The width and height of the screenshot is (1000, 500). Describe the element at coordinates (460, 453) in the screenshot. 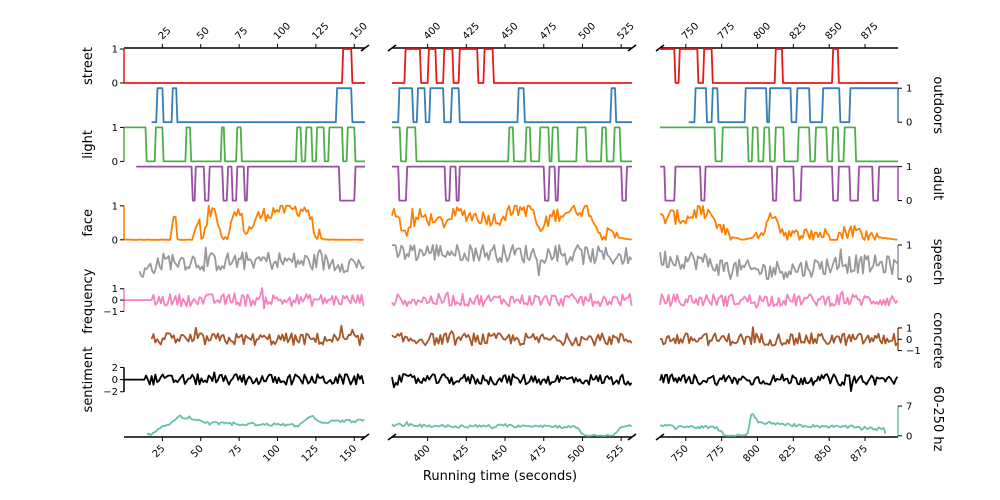

I see `bottom-tick-label: 425` at that location.